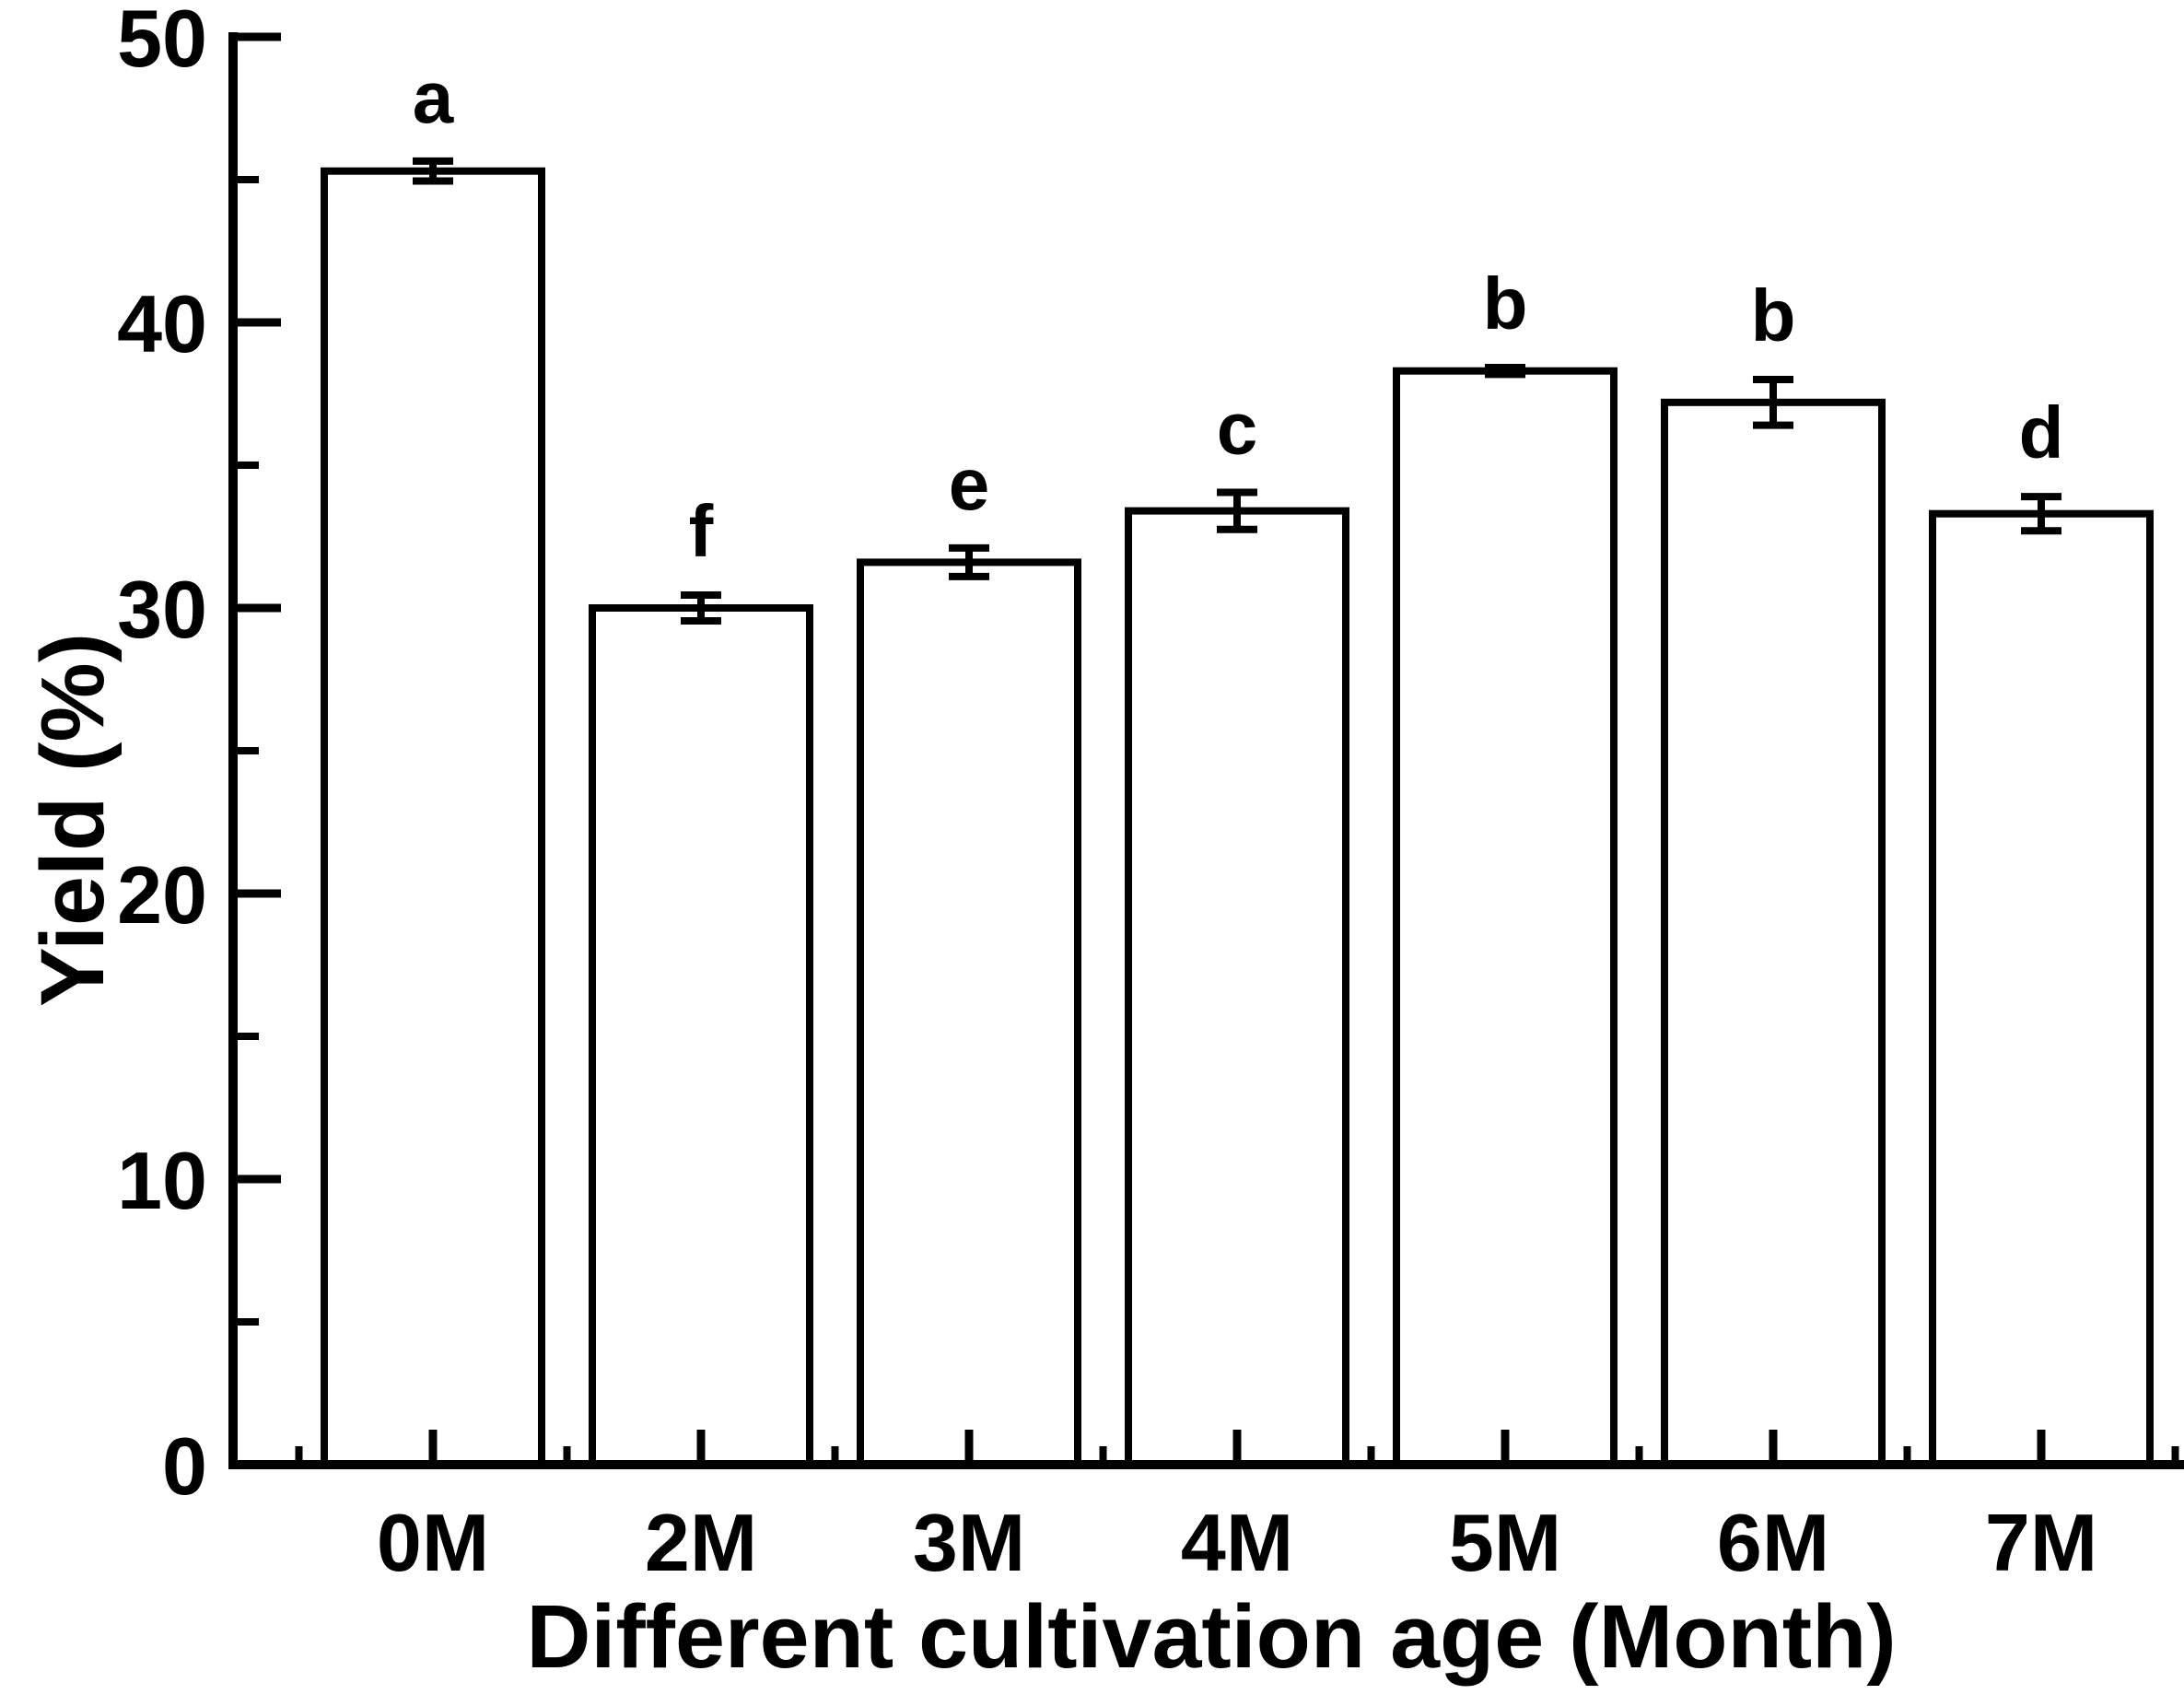 The height and width of the screenshot is (1706, 2184). I want to click on error-bar-0M, so click(433, 171).